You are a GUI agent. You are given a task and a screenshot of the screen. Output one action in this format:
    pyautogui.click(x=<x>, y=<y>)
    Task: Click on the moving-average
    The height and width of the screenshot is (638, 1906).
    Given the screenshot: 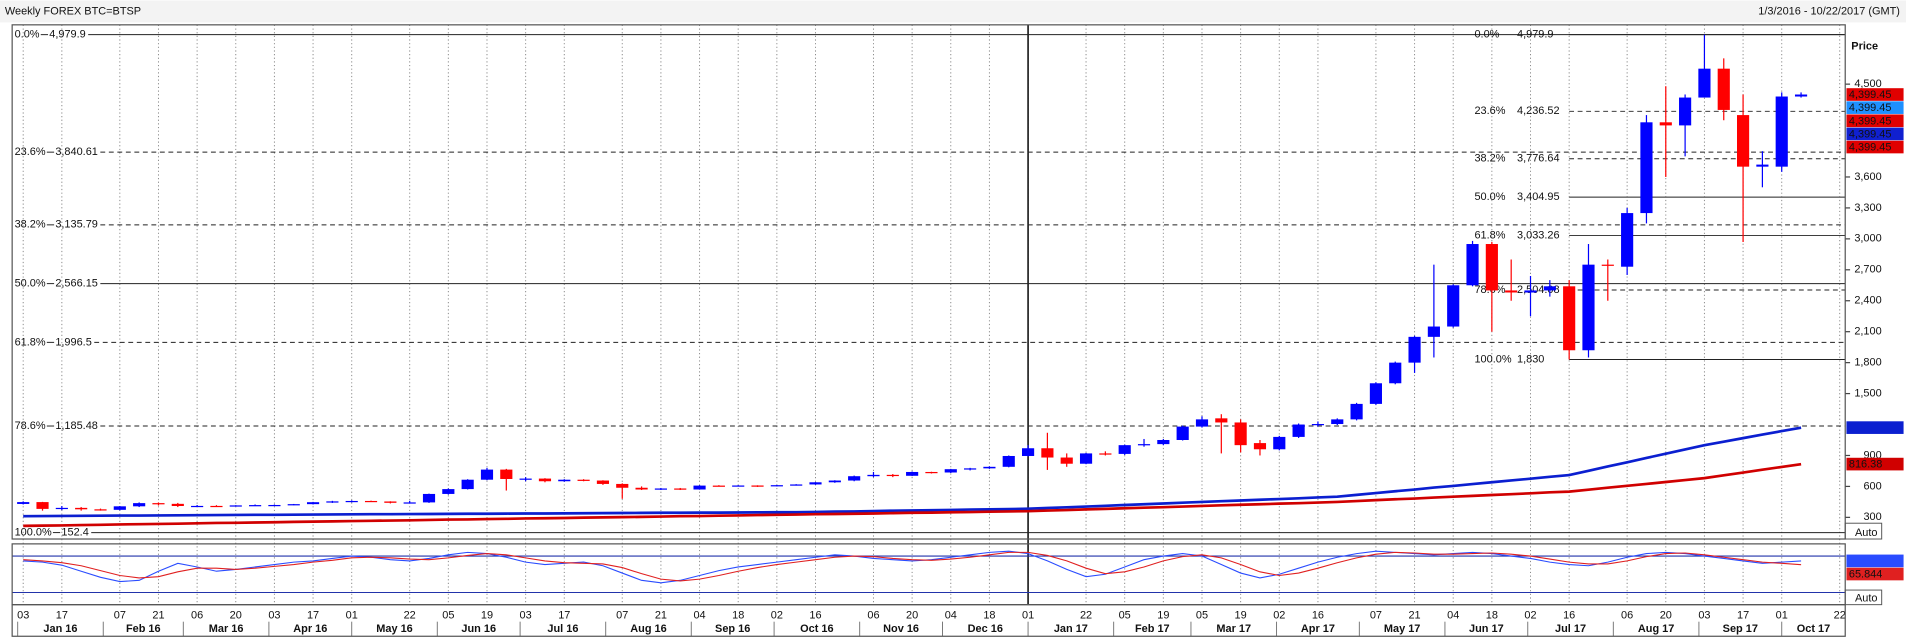 What is the action you would take?
    pyautogui.click(x=912, y=472)
    